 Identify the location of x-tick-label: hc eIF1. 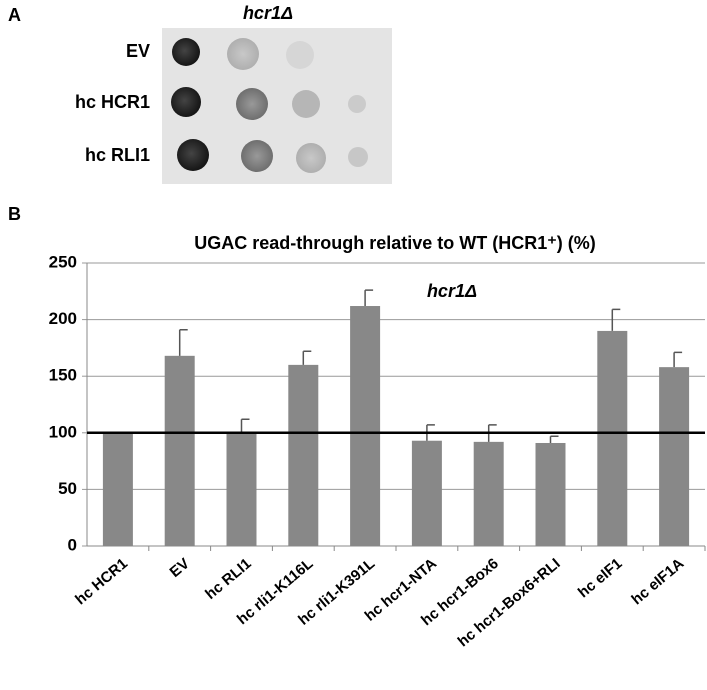
(600, 578).